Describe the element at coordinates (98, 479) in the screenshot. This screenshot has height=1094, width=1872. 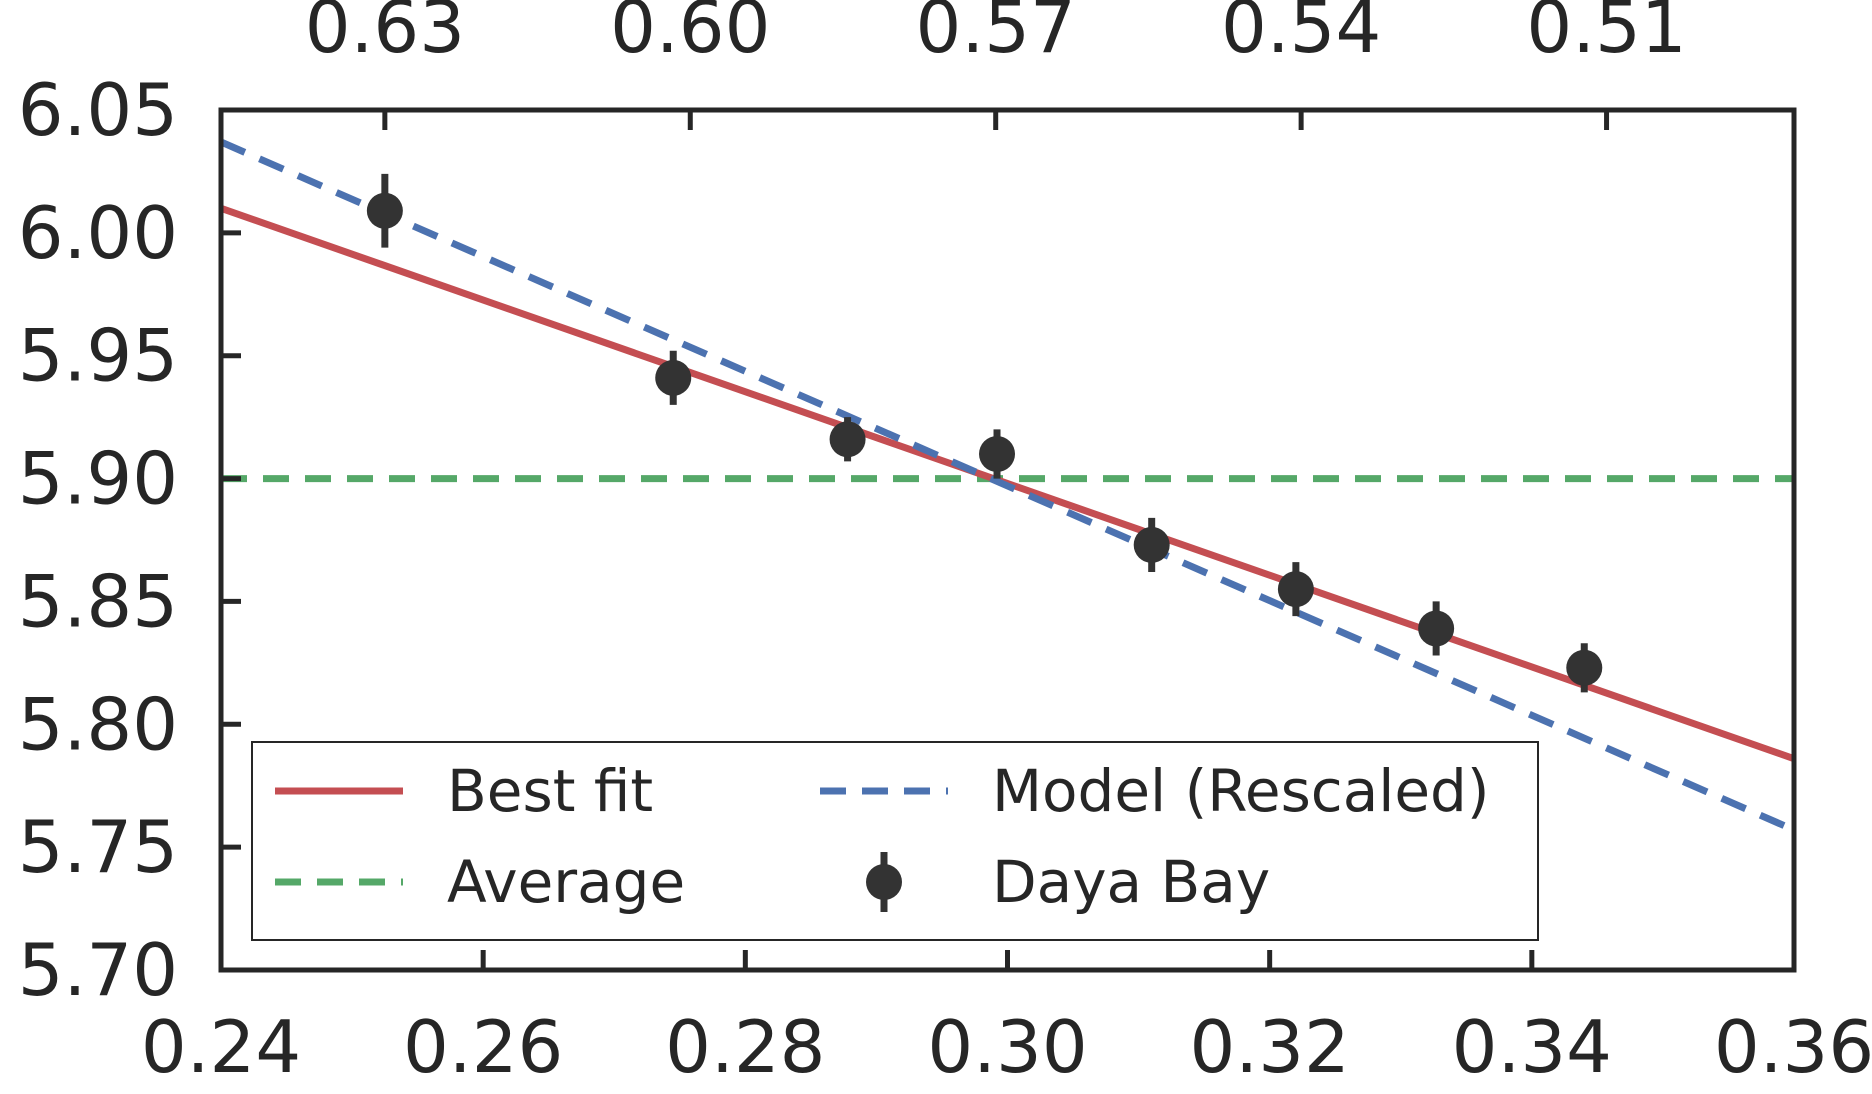
I see `y-tick-label: 5.90` at that location.